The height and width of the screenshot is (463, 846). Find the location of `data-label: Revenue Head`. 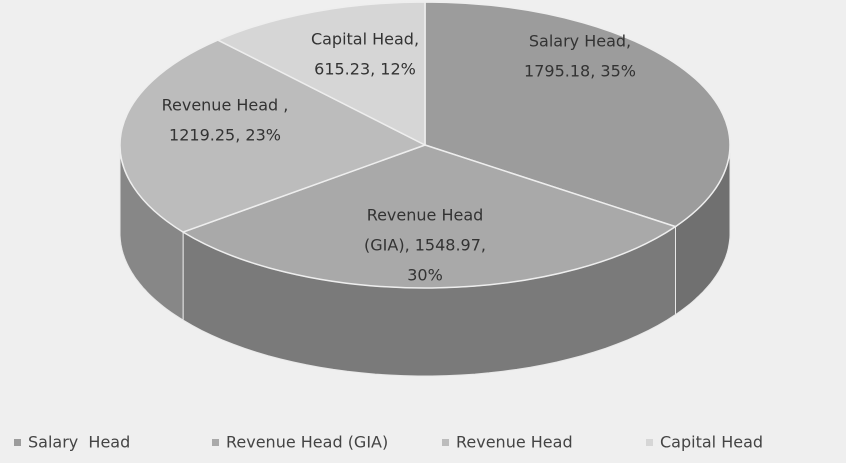

data-label: Revenue Head is located at coordinates (425, 215).